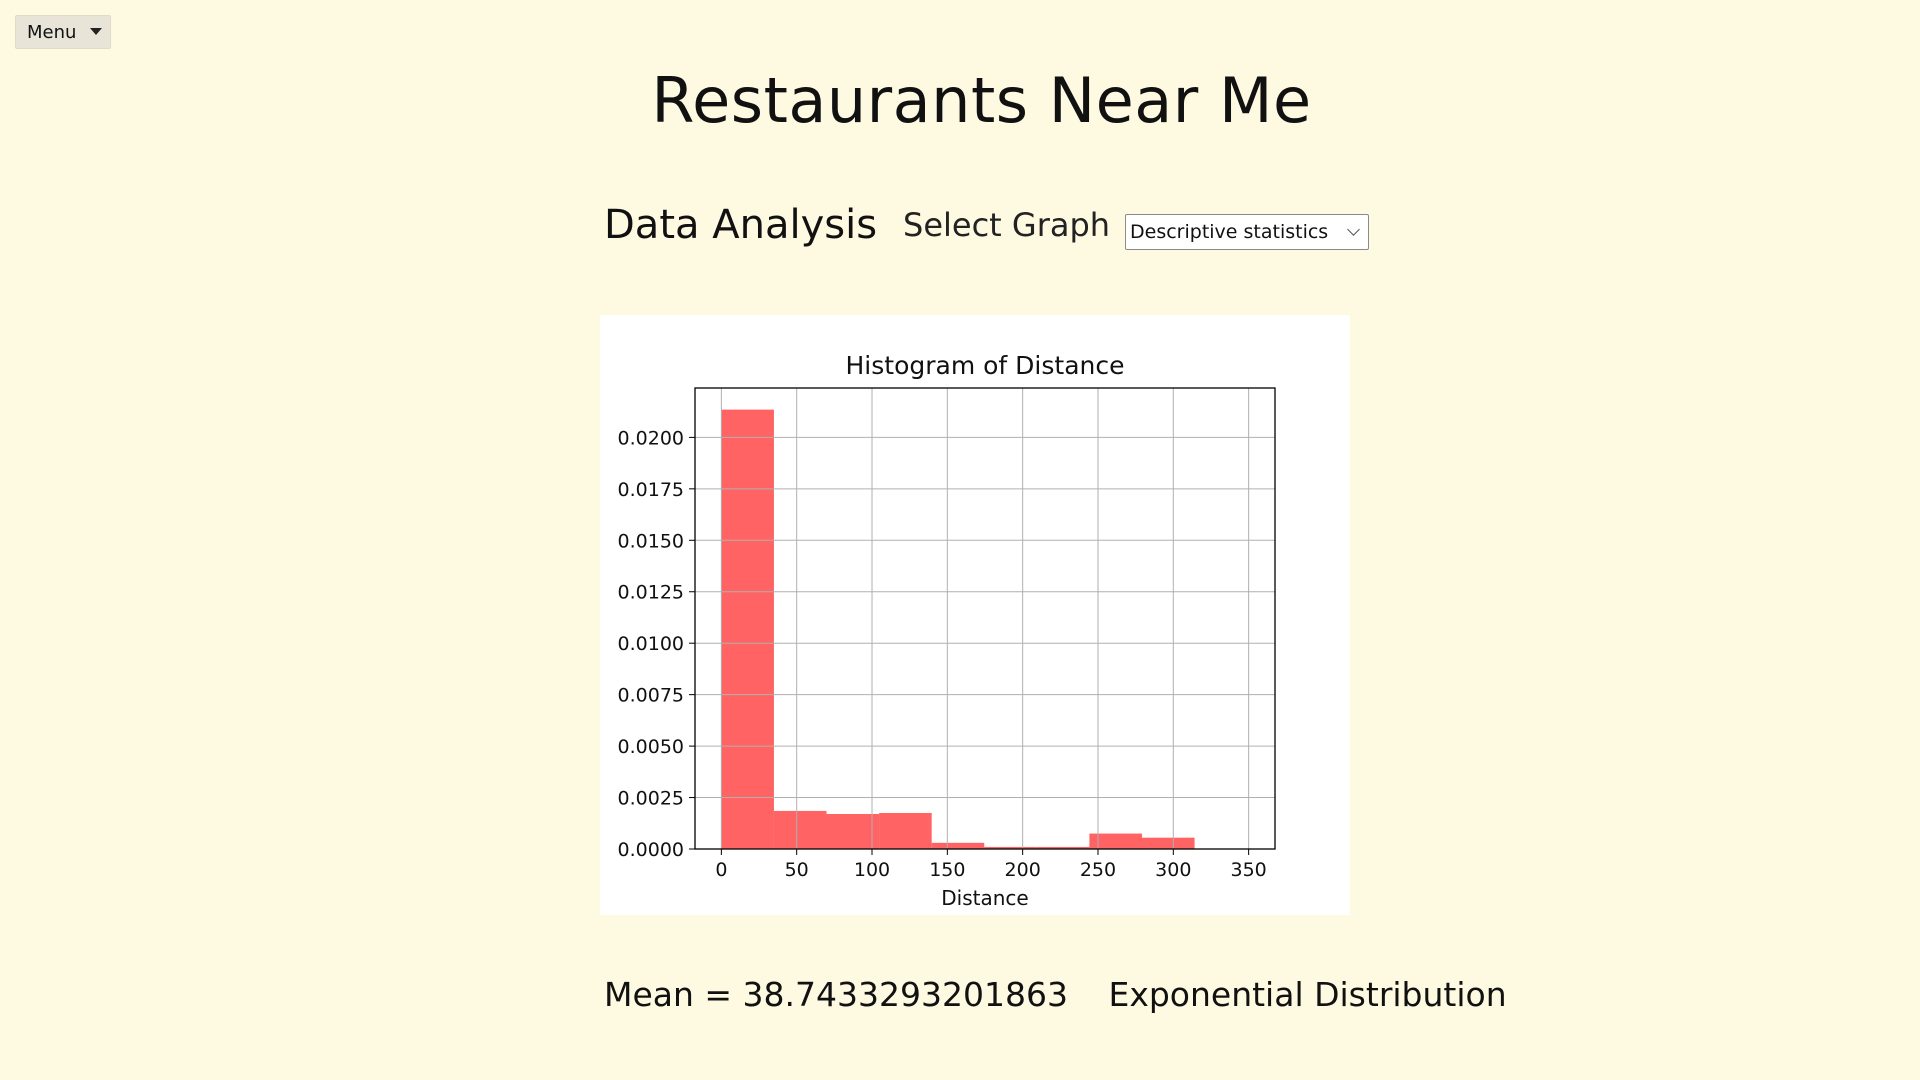 The height and width of the screenshot is (1080, 1920). What do you see at coordinates (1249, 870) in the screenshot?
I see `x-tick-label: 350` at bounding box center [1249, 870].